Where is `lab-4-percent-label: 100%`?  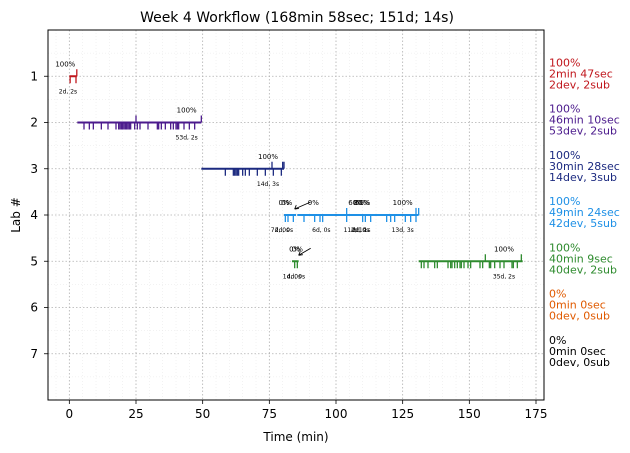
lab-4-percent-label: 100% is located at coordinates (403, 203).